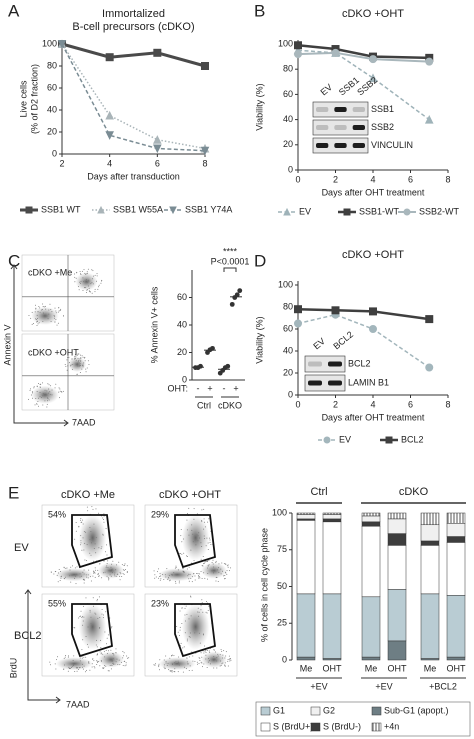  What do you see at coordinates (373, 255) in the screenshot?
I see `chart-title: cDKO +OHT` at bounding box center [373, 255].